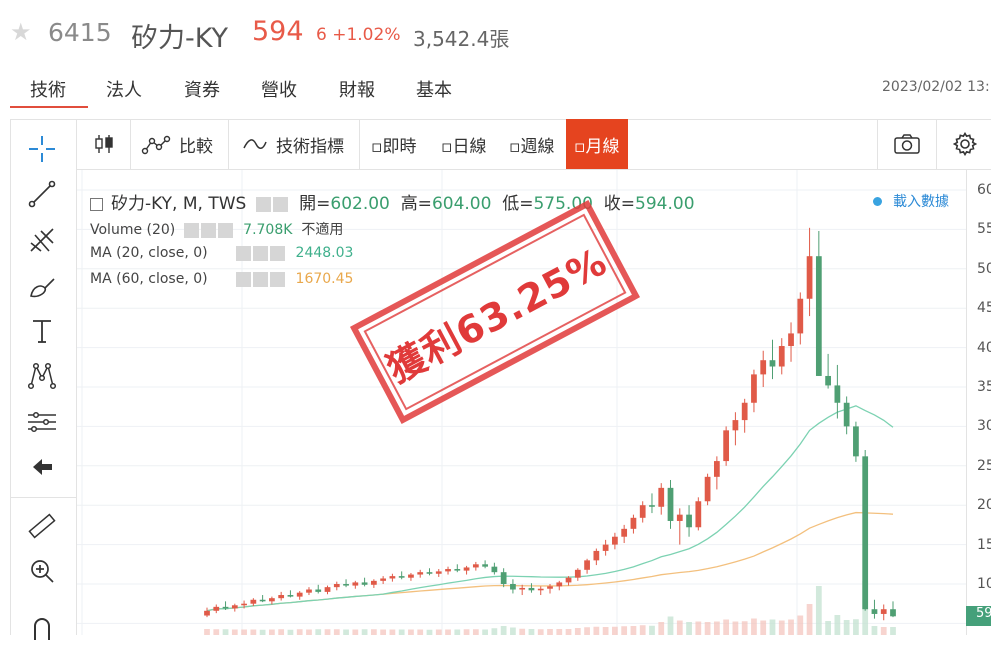 Image resolution: width=991 pixels, height=645 pixels. Describe the element at coordinates (48, 90) in the screenshot. I see `tab-technical: 技術` at that location.